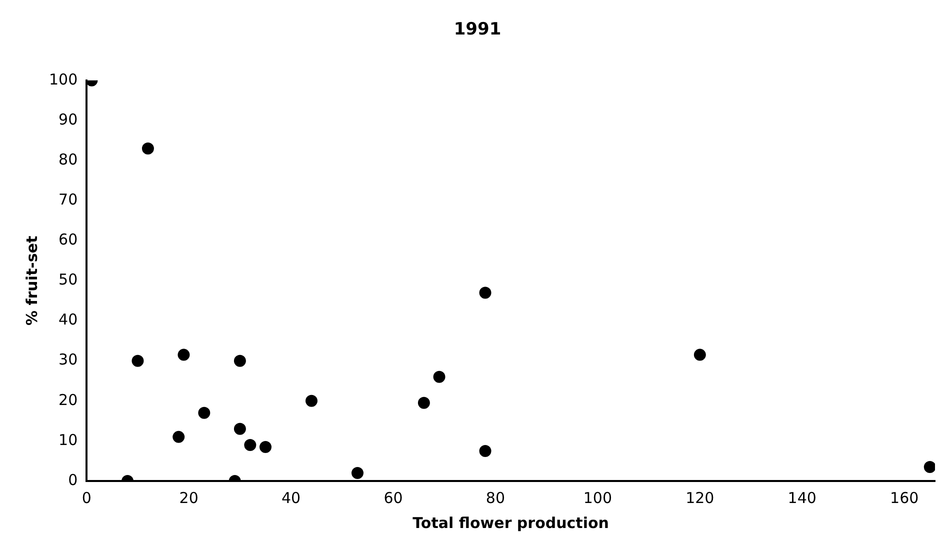 Image resolution: width=947 pixels, height=547 pixels. I want to click on y-tick-label: 70, so click(68, 199).